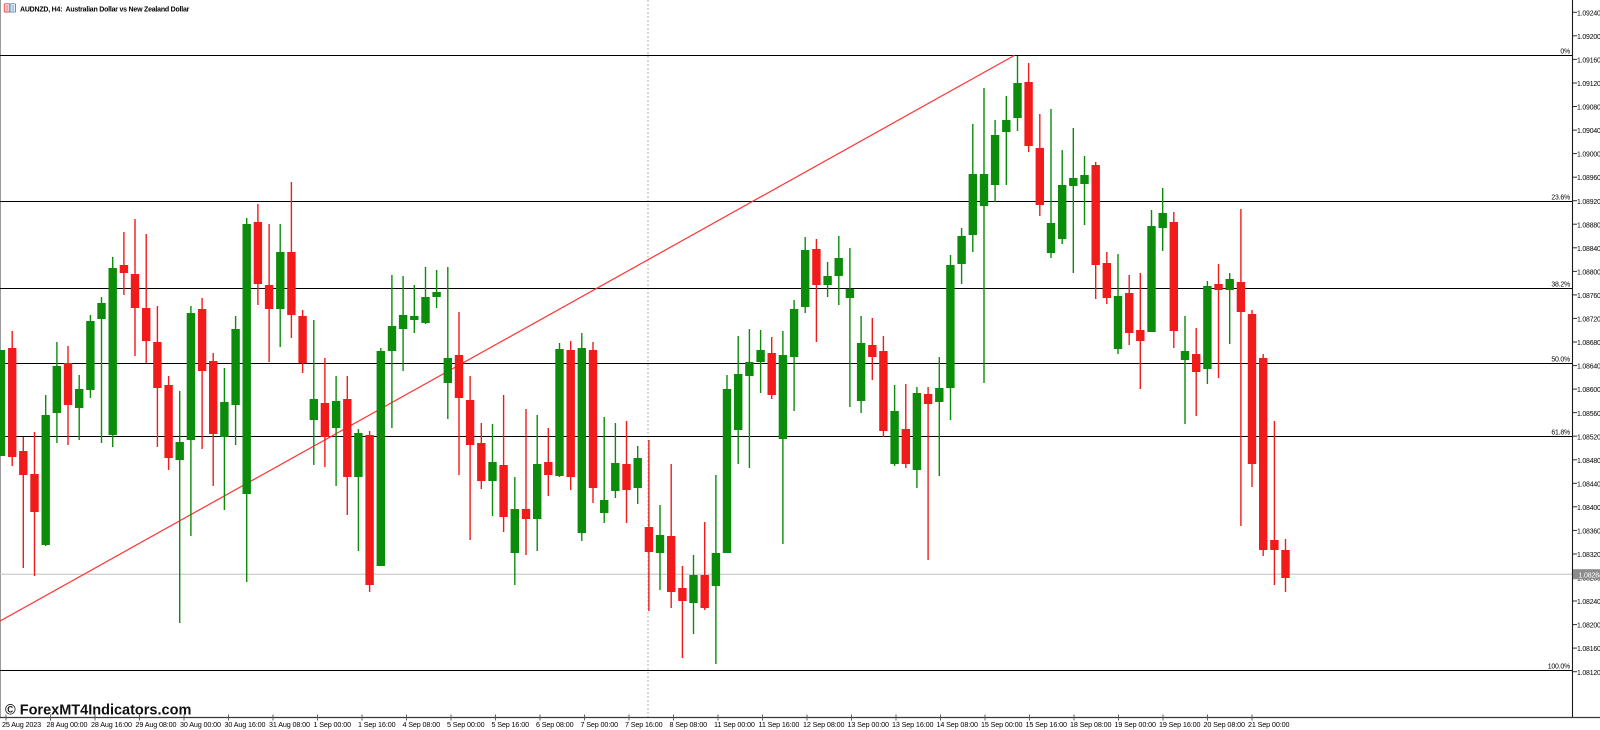  Describe the element at coordinates (245, 724) in the screenshot. I see `svg-text: 30 Aug 16:00` at that location.